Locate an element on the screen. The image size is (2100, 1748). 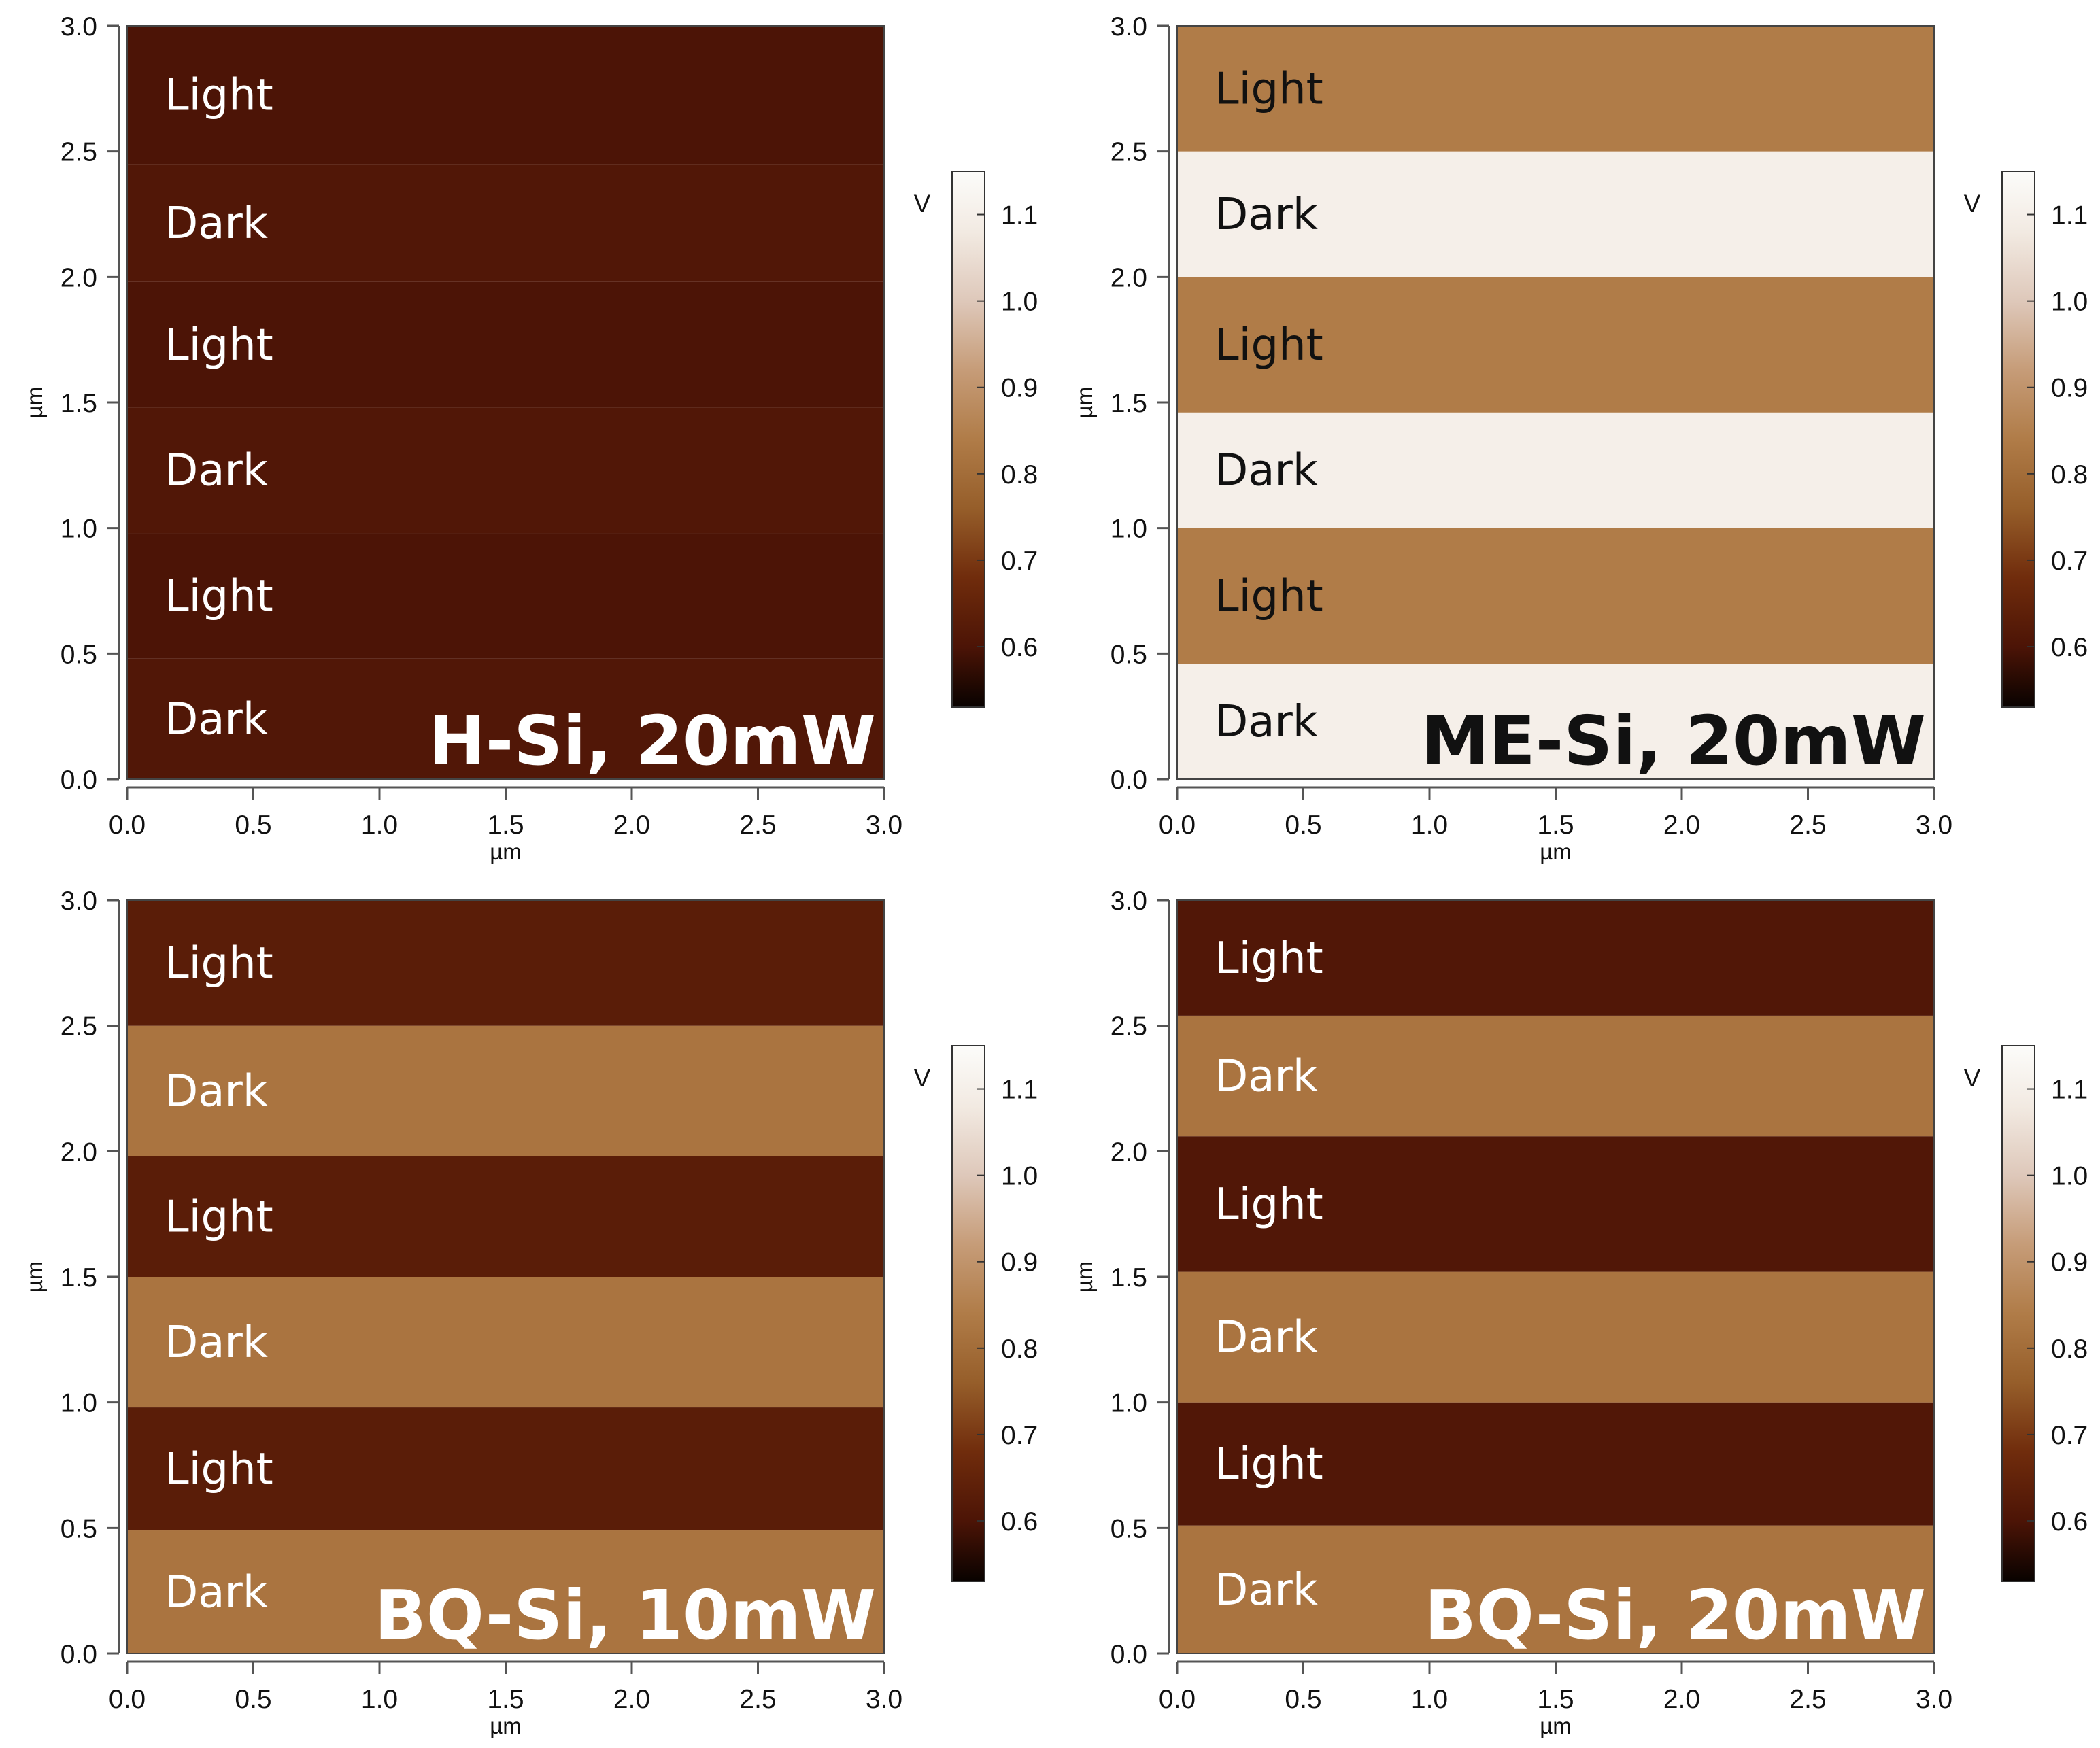
panel-title: ME-Si, 20mW is located at coordinates (1673, 741).